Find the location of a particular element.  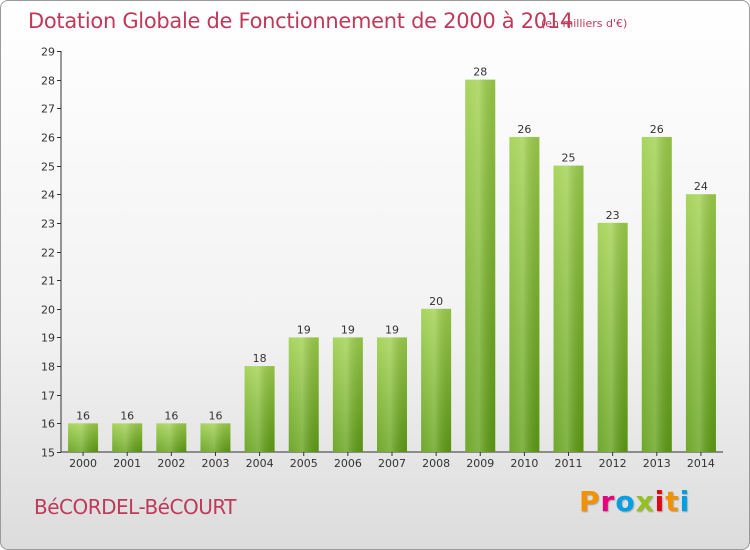

y-tick-label: 19 is located at coordinates (48, 338).